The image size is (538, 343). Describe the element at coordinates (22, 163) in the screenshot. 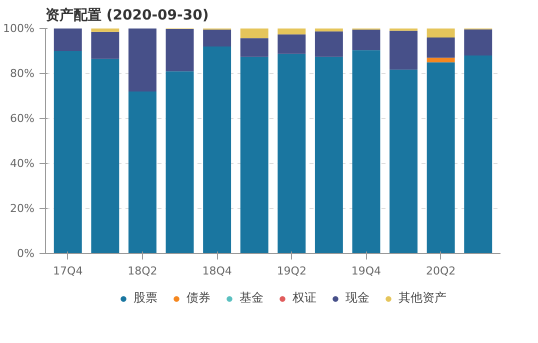

I see `y-tick-label: 40%` at that location.